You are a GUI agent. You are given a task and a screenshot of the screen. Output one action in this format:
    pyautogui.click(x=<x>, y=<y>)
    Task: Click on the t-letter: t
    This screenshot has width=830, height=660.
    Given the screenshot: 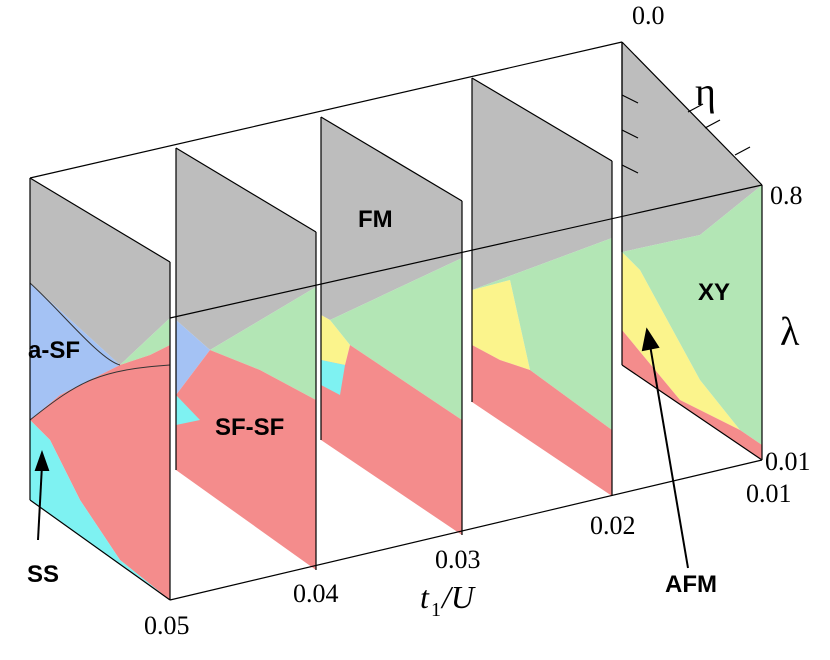 What is the action you would take?
    pyautogui.click(x=425, y=597)
    